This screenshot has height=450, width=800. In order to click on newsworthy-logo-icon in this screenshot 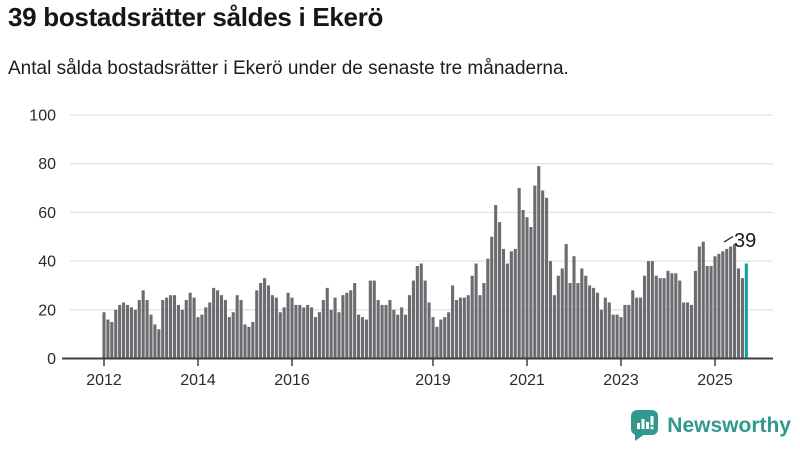, I will do `click(645, 425)`.